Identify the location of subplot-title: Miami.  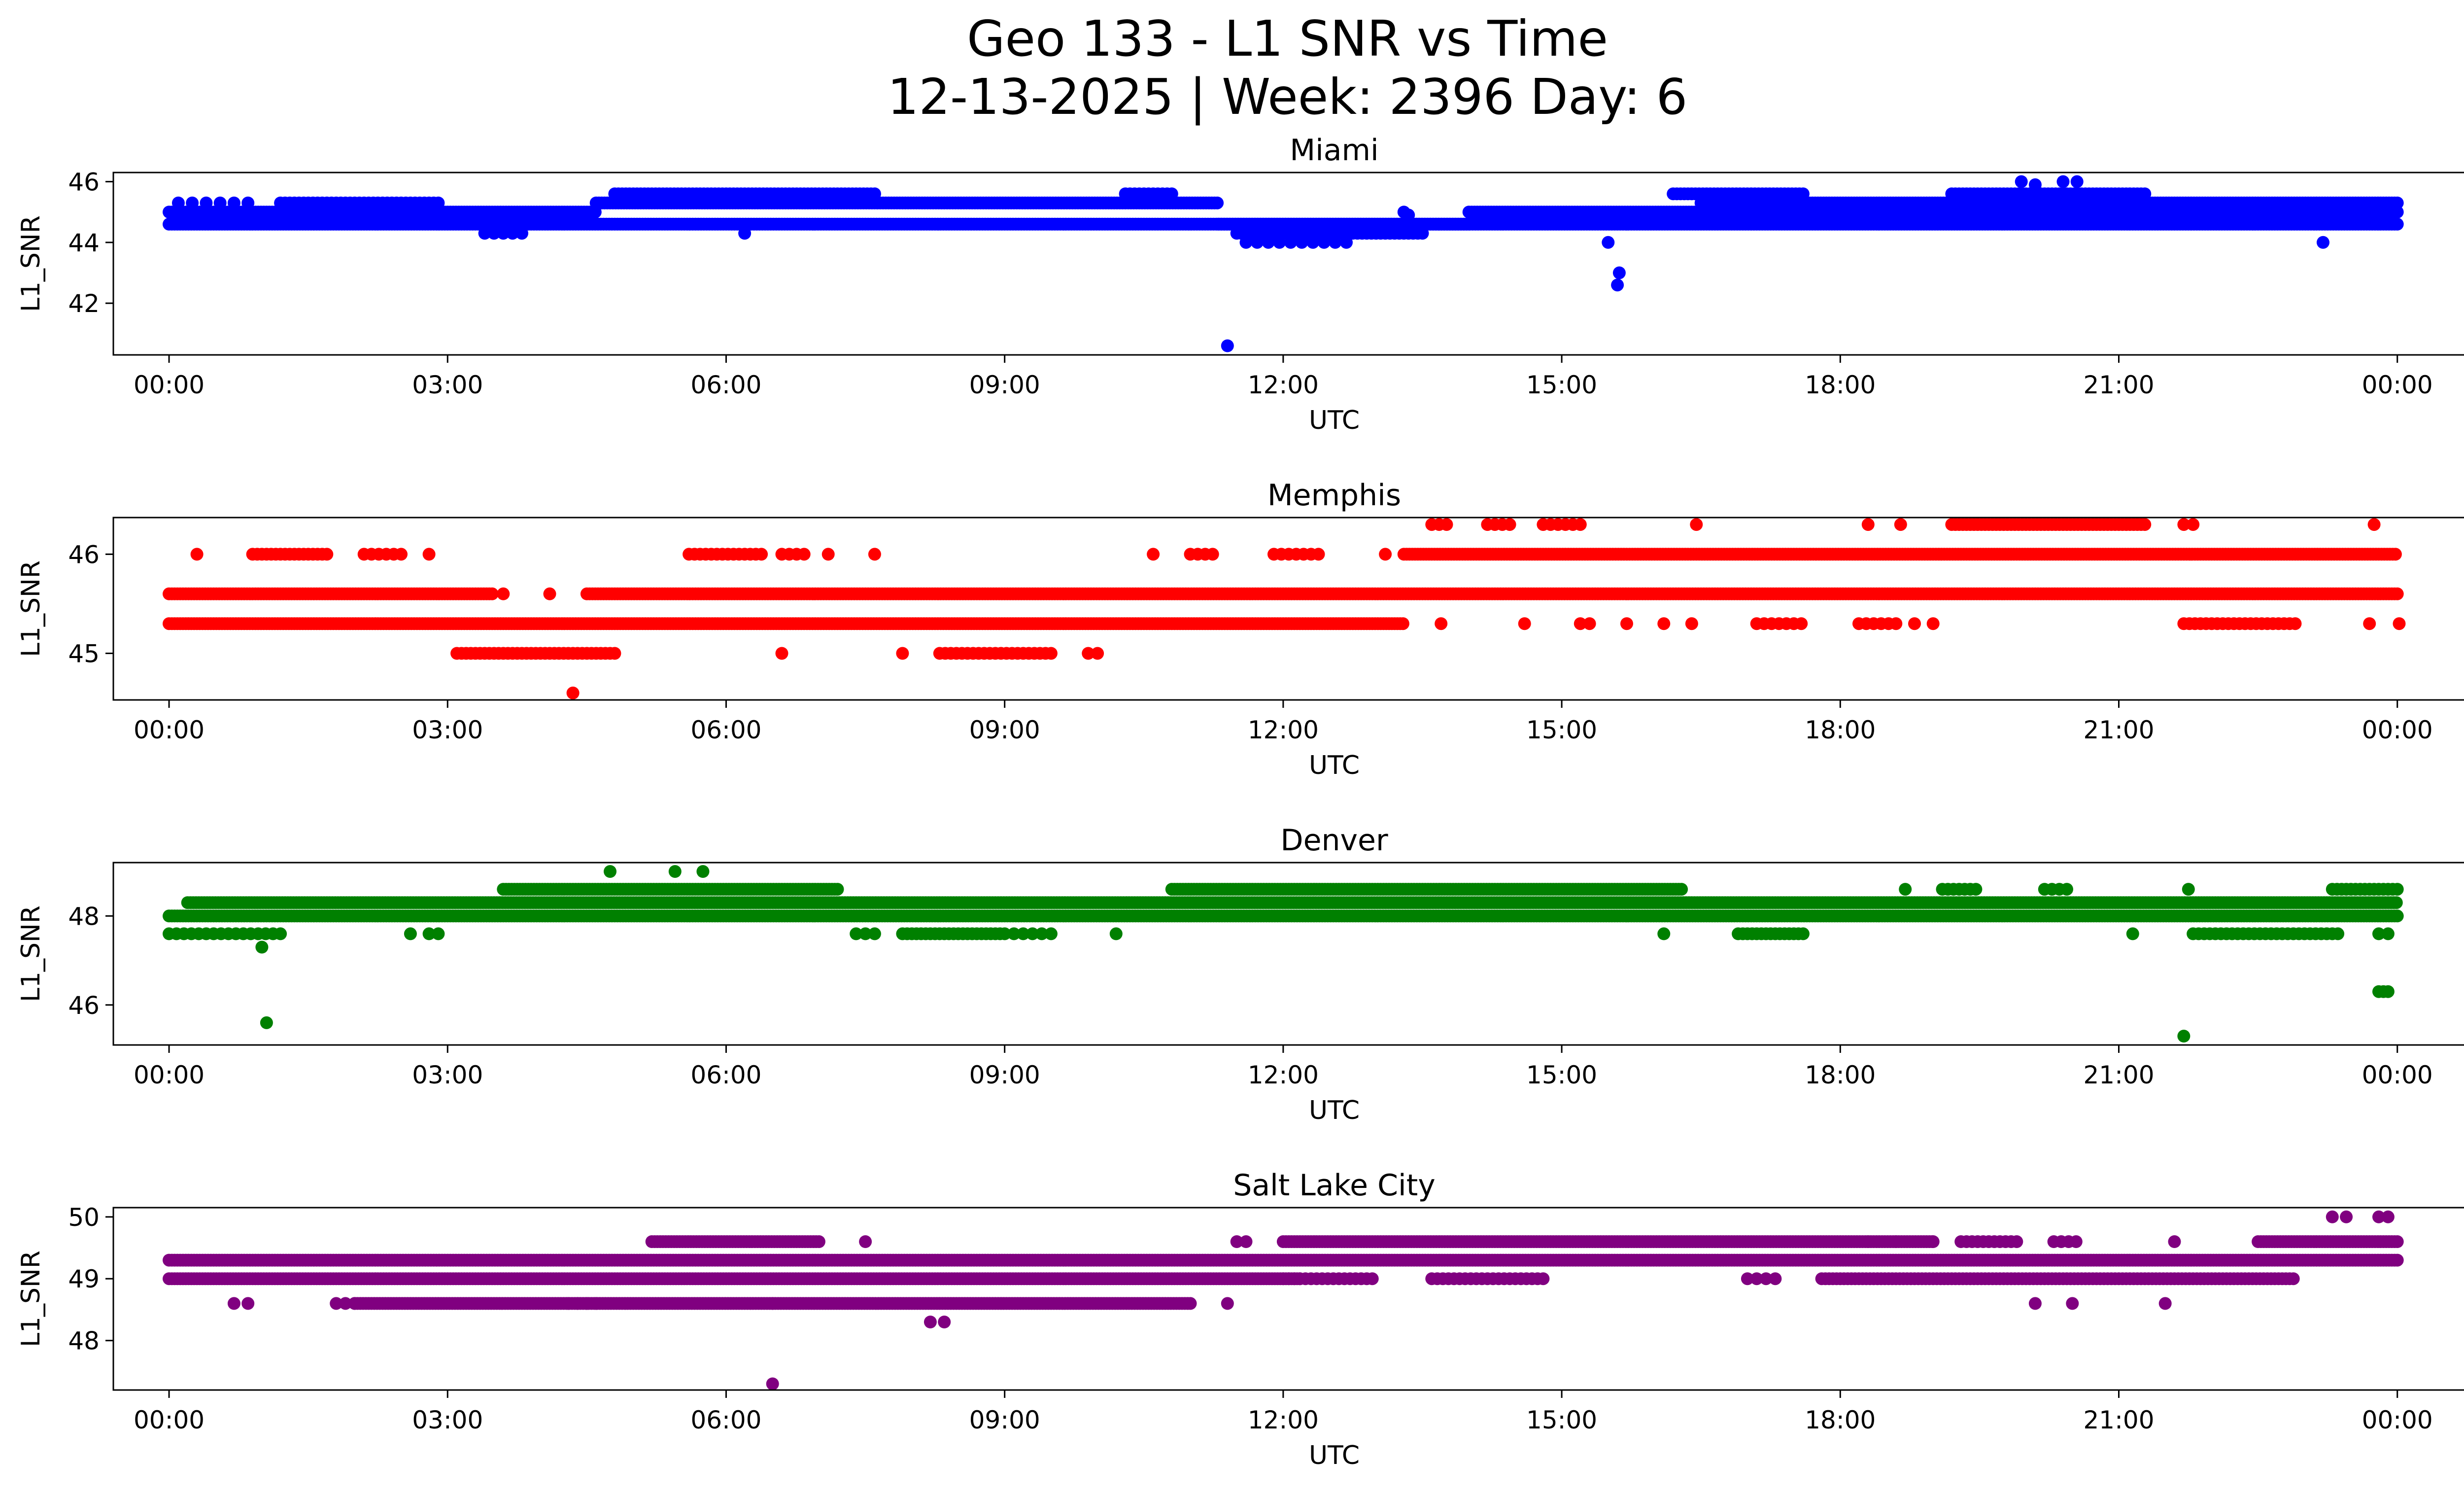
(1334, 150).